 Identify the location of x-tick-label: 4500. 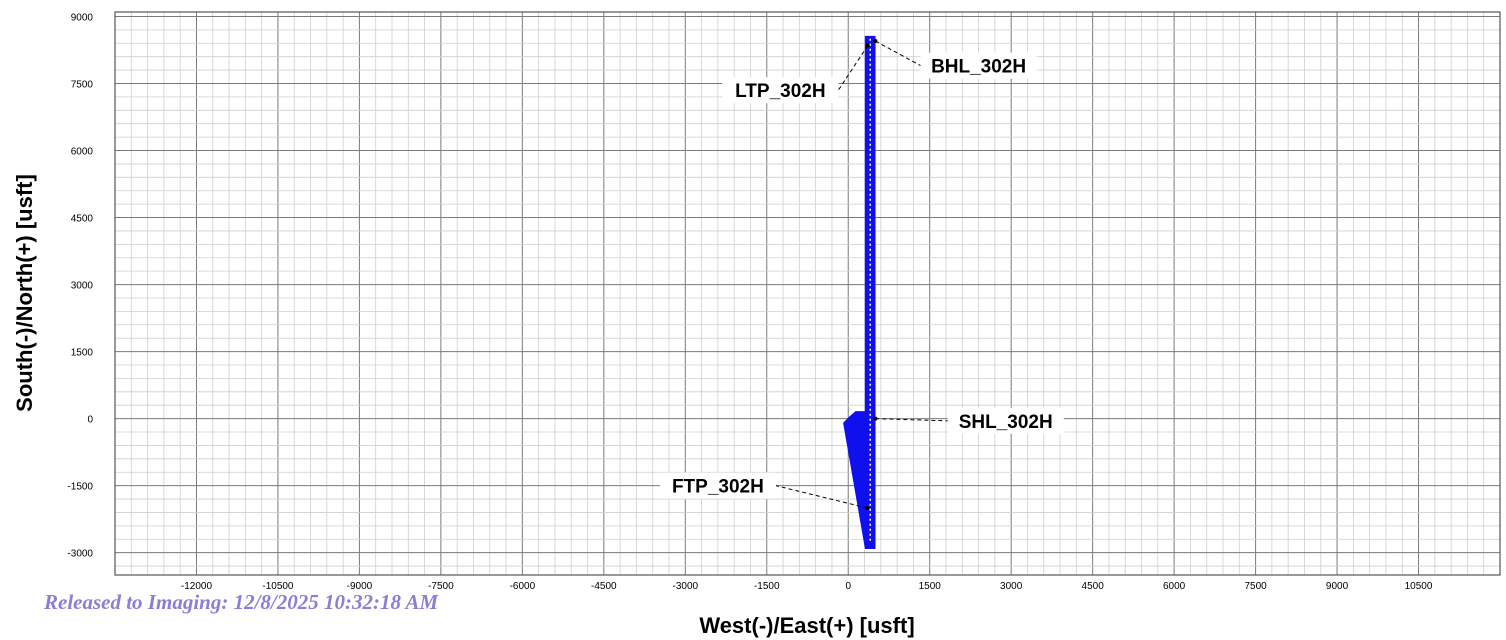
(1093, 586).